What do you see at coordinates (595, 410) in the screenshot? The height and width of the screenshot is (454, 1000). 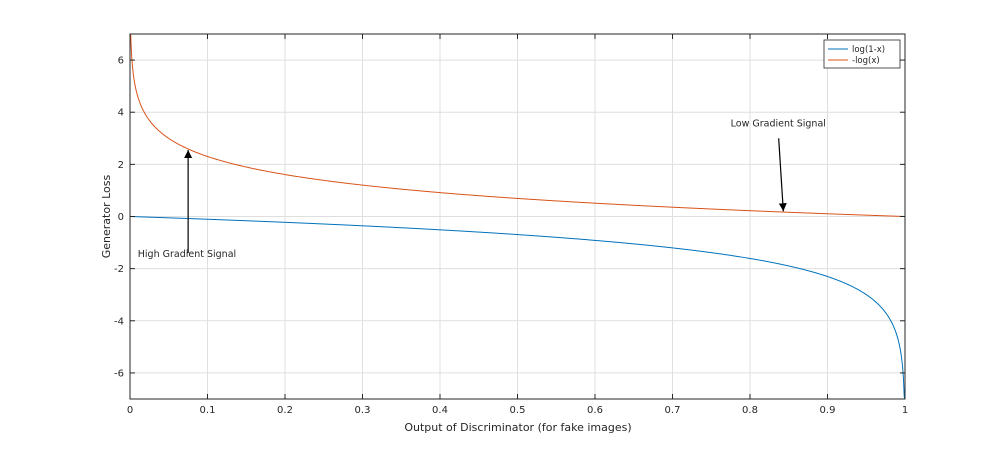 I see `x-tick-label: 0.6` at bounding box center [595, 410].